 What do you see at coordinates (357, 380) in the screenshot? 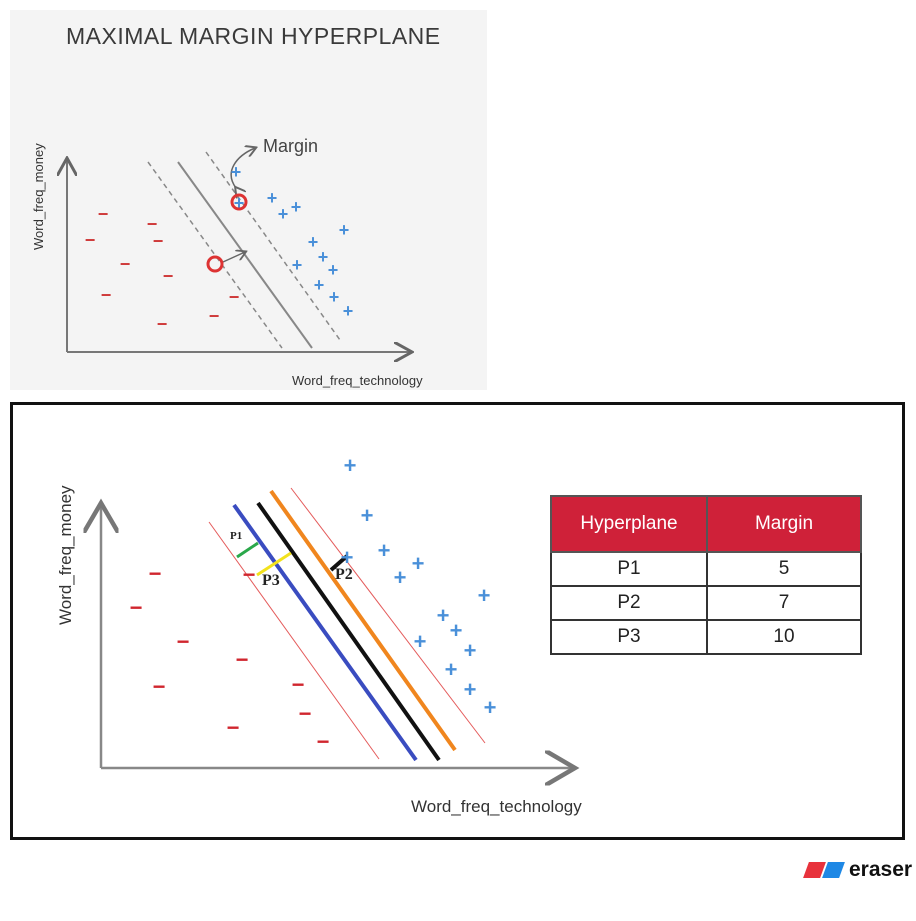
I see `top-x-axis-label: Word_freq_technology` at bounding box center [357, 380].